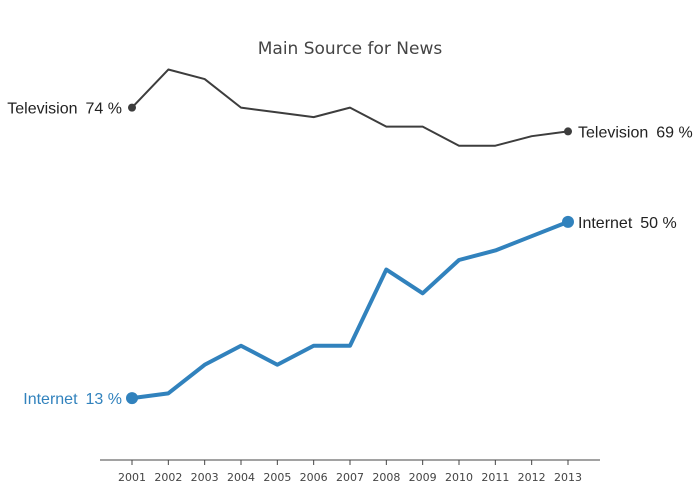 The height and width of the screenshot is (500, 700). Describe the element at coordinates (168, 477) in the screenshot. I see `x-tick-label: 2002` at that location.